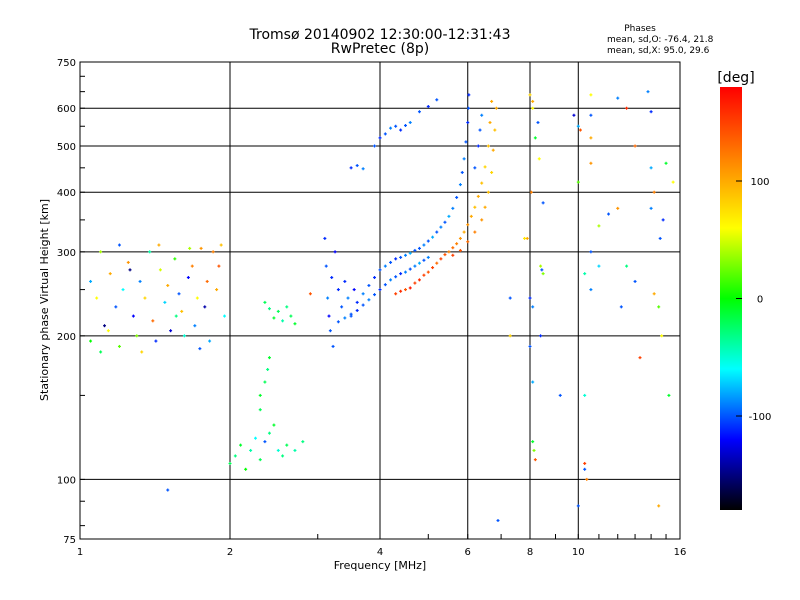 This screenshot has width=800, height=600. Describe the element at coordinates (380, 35) in the screenshot. I see `chart-title: Tromsø 20140902 12:30:00-12:31:43` at that location.